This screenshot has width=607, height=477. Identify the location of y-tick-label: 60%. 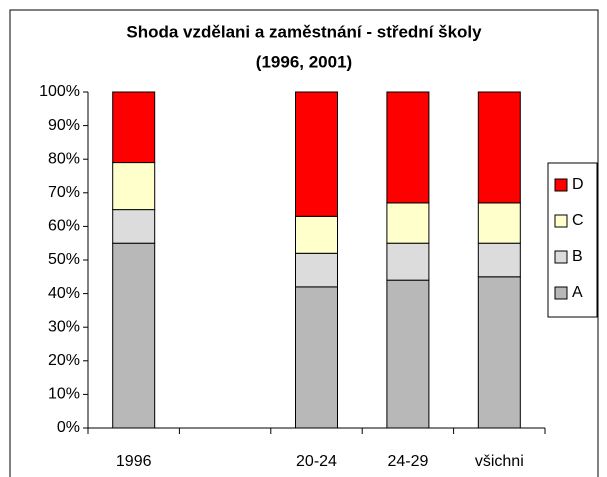
(64, 226).